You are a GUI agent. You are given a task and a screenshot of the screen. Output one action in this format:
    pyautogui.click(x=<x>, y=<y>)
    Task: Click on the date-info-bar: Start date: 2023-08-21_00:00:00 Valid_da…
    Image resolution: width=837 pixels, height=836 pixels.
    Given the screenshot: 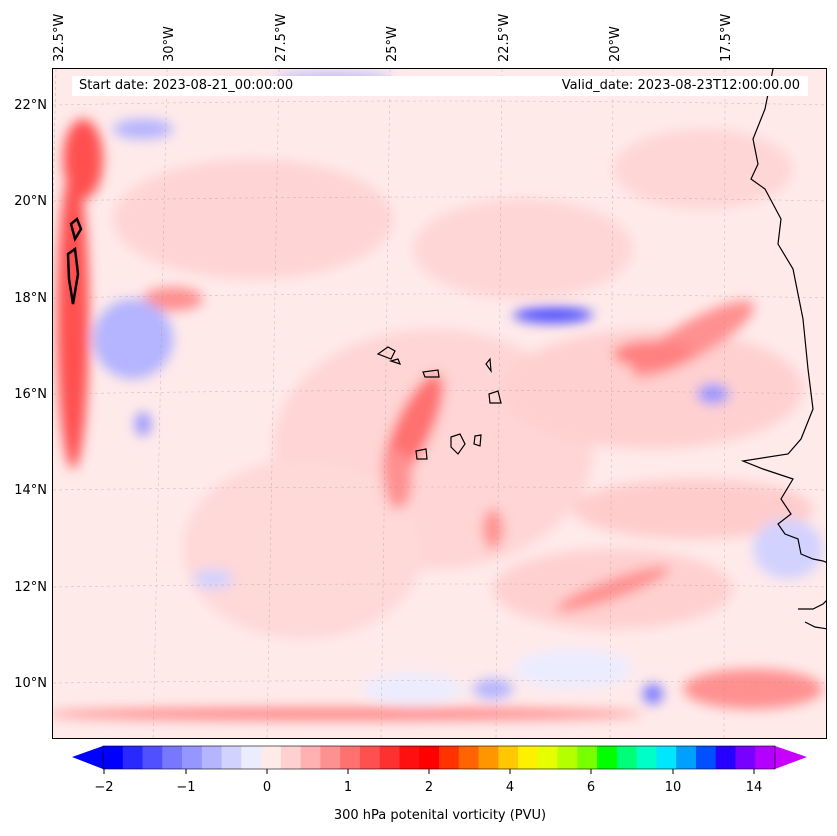 What is the action you would take?
    pyautogui.click(x=440, y=86)
    